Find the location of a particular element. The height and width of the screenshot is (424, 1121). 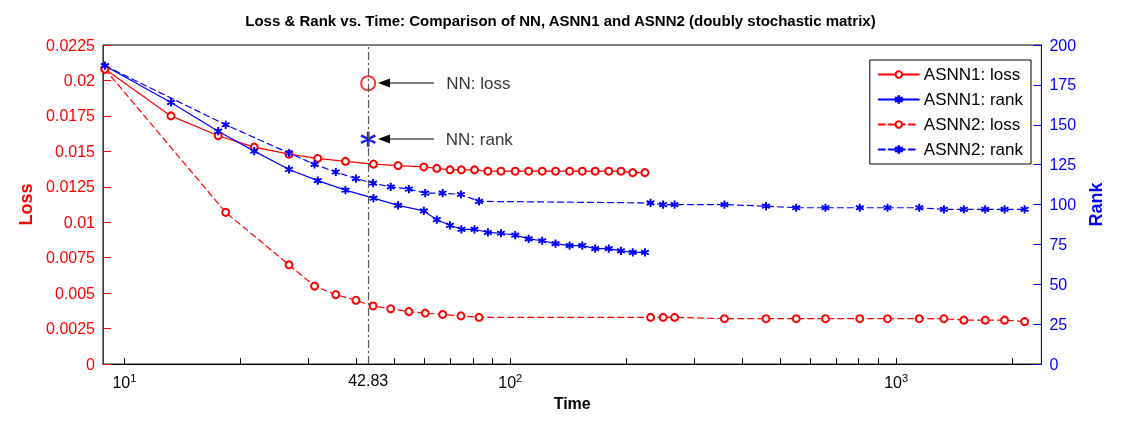

y-tick-label: 0.0025 is located at coordinates (71, 329).